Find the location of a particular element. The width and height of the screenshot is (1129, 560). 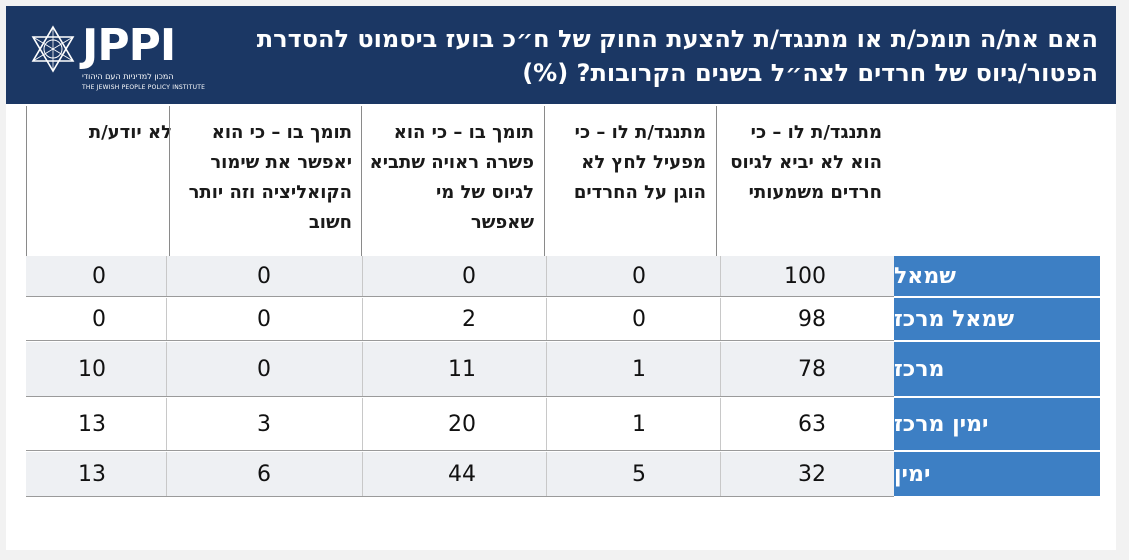

table-cell: 20 is located at coordinates (462, 424).